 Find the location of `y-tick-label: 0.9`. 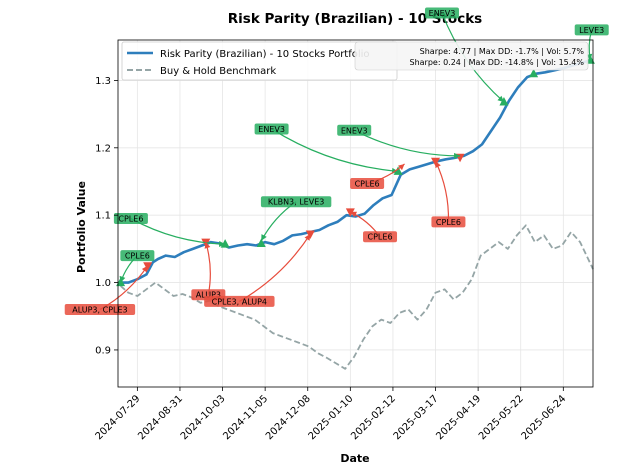

y-tick-label: 0.9 is located at coordinates (103, 350).